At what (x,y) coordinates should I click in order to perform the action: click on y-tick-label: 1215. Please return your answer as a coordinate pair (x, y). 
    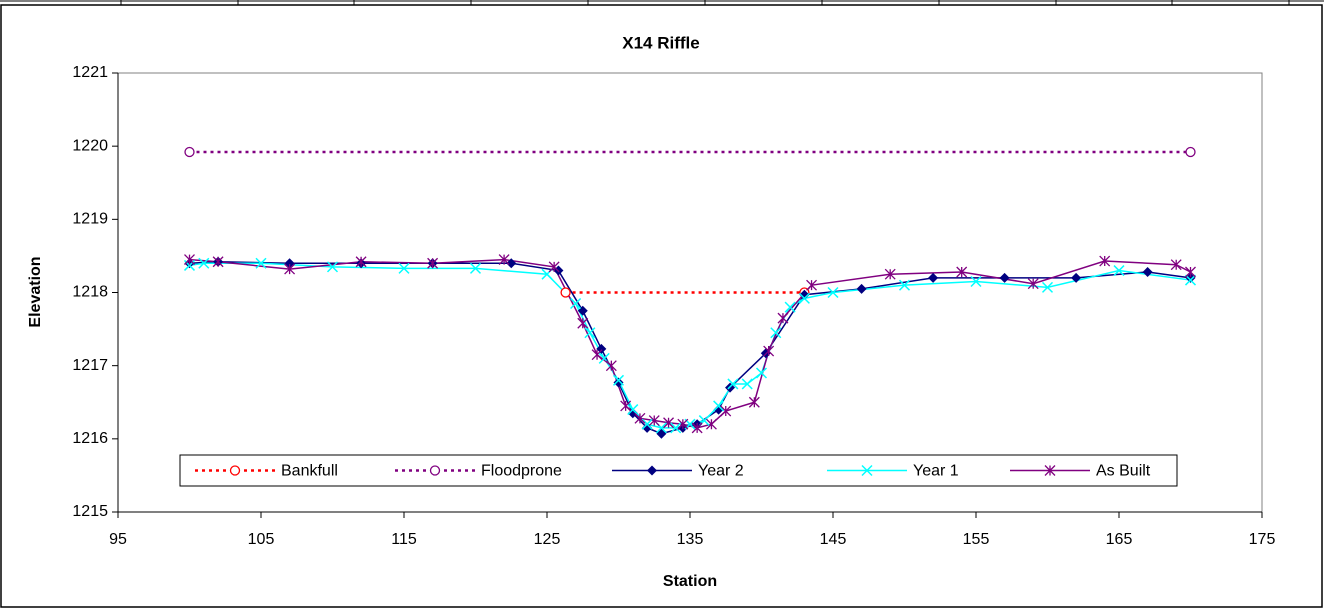
    Looking at the image, I should click on (90, 511).